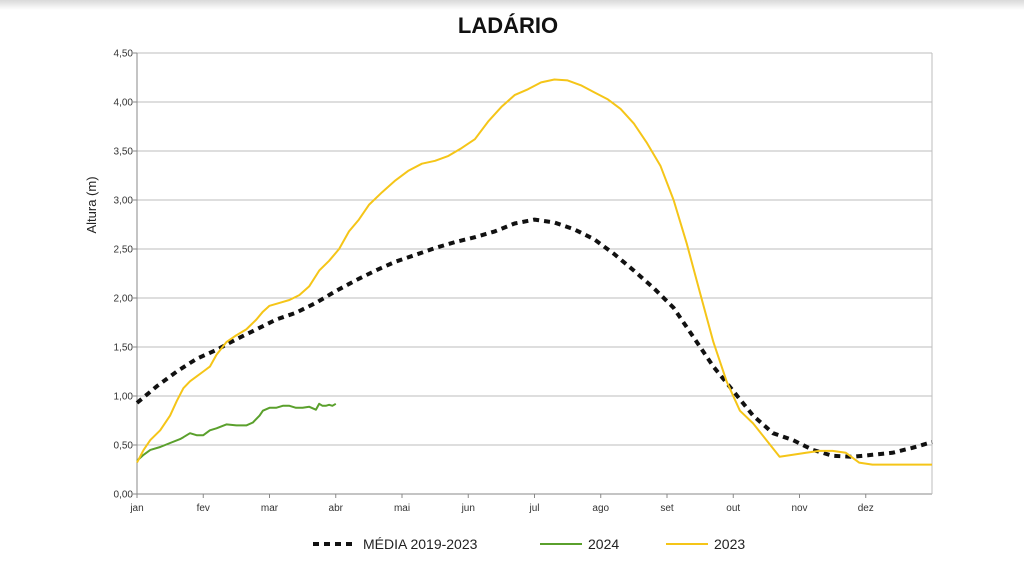 This screenshot has height=576, width=1024. I want to click on x-tick-label: out, so click(733, 508).